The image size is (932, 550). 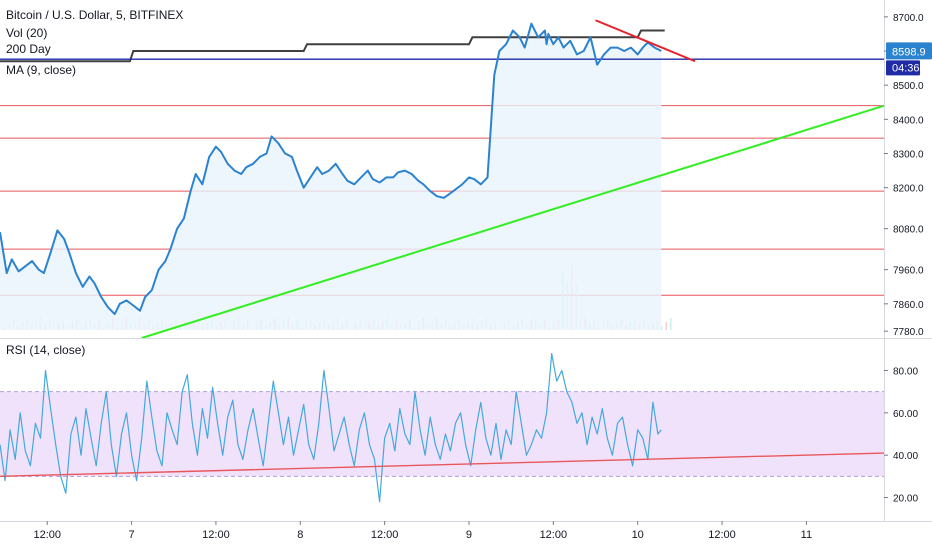 What do you see at coordinates (906, 68) in the screenshot?
I see `countdown-badge-label: 04:36` at bounding box center [906, 68].